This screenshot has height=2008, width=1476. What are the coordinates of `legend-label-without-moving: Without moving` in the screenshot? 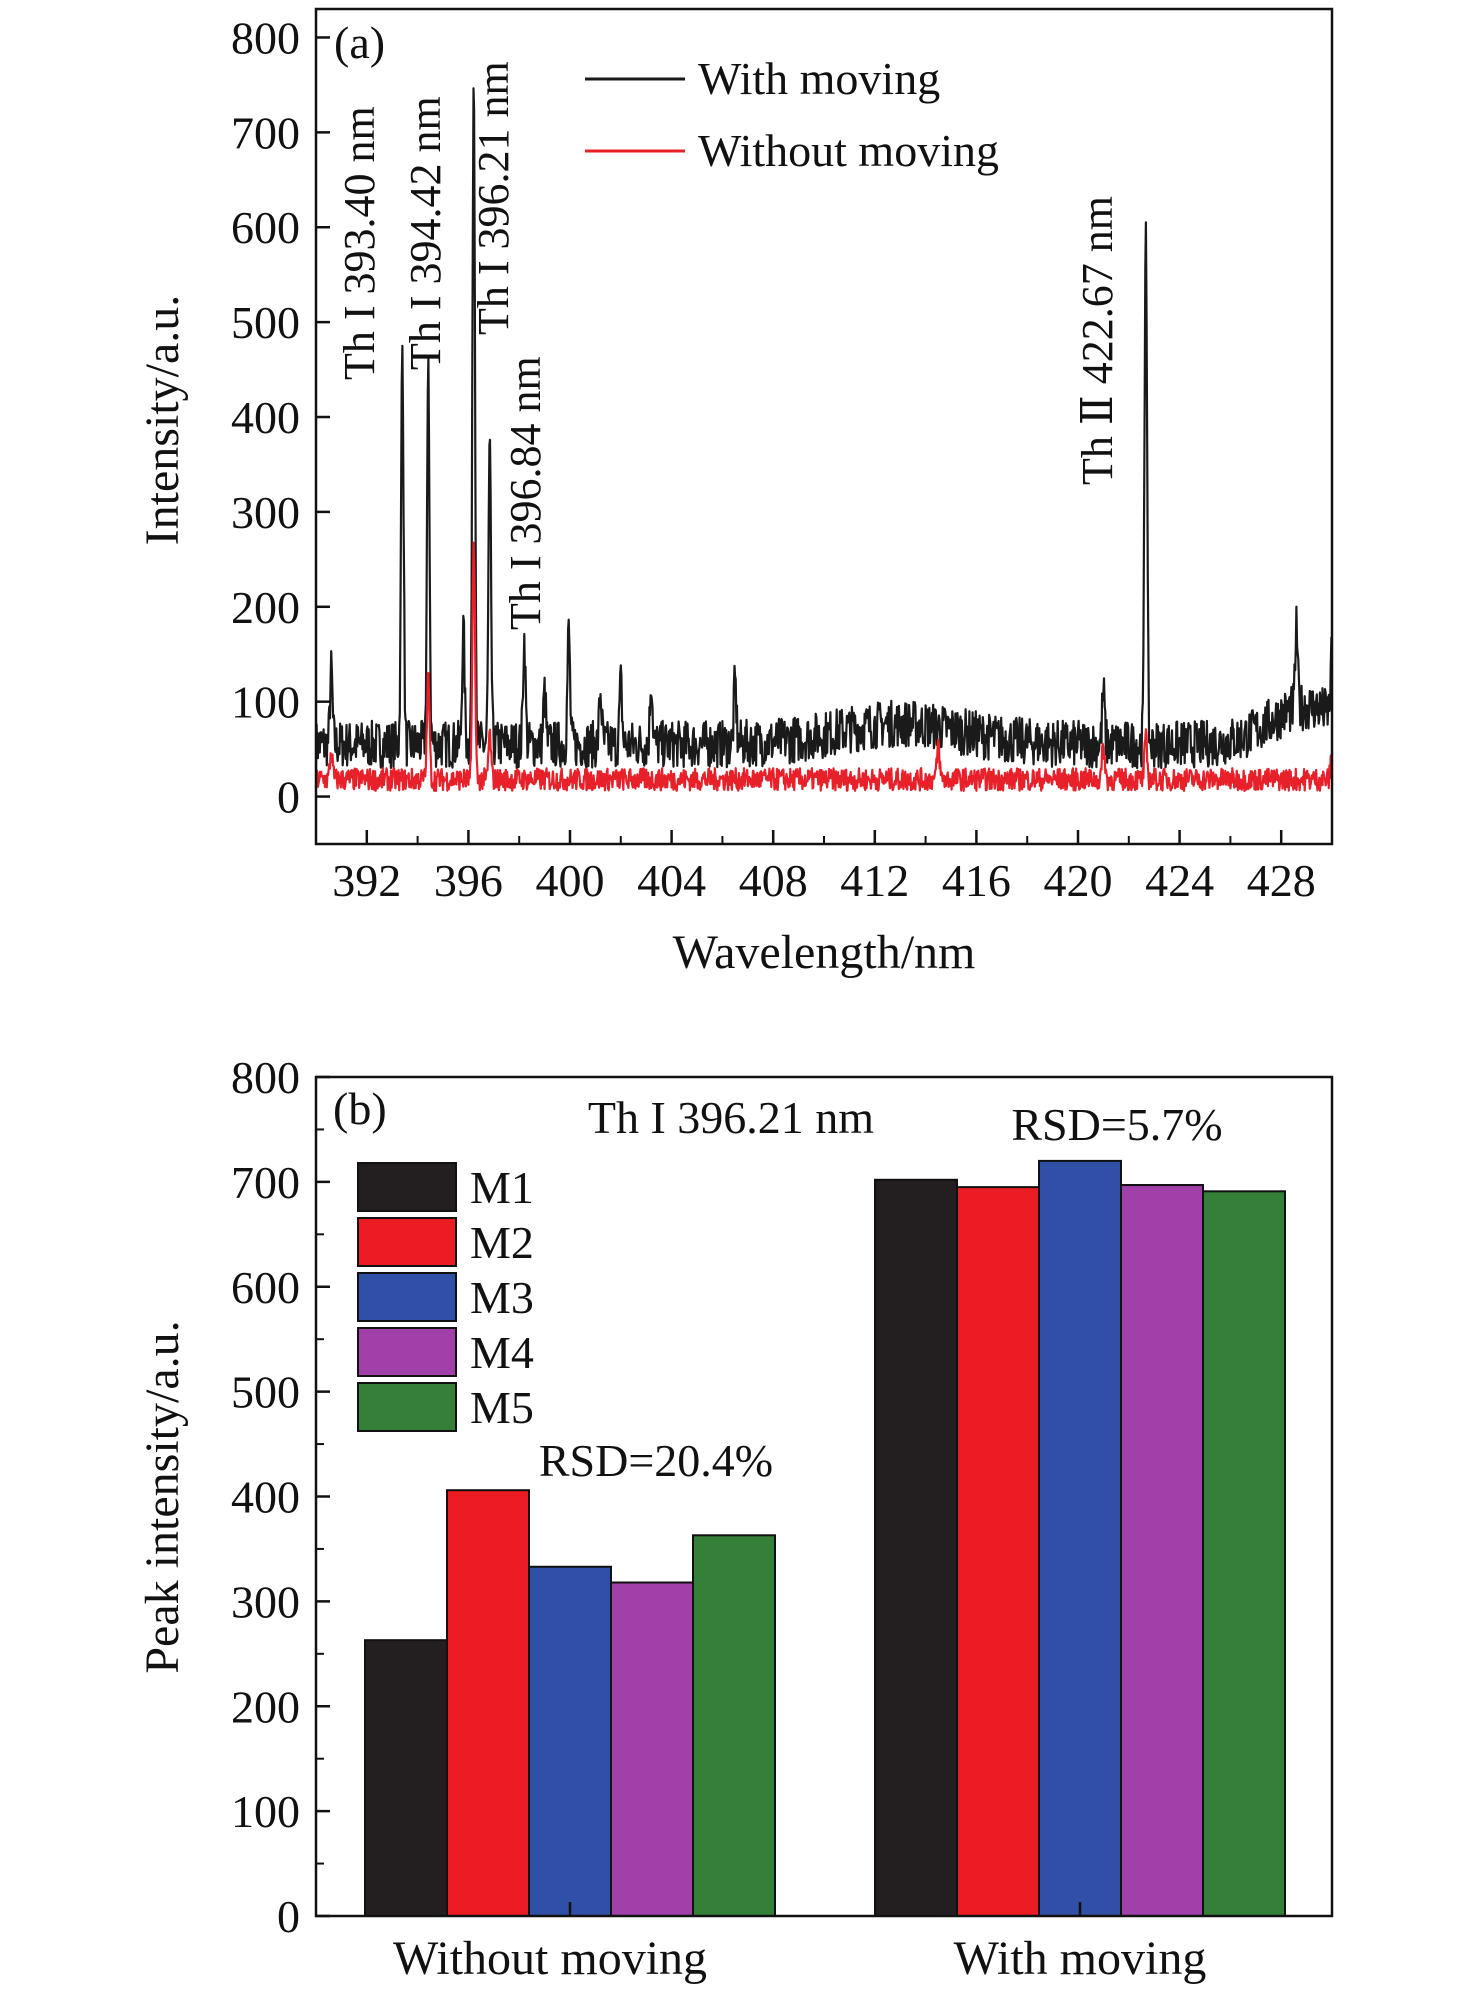 It's located at (848, 150).